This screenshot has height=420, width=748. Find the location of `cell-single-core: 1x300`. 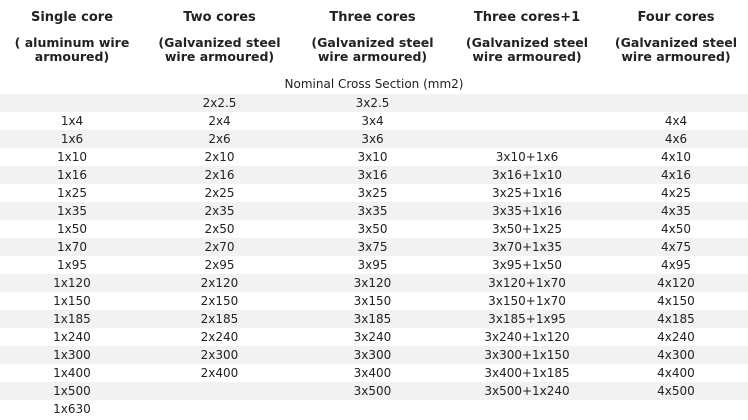

cell-single-core: 1x300 is located at coordinates (72, 355).